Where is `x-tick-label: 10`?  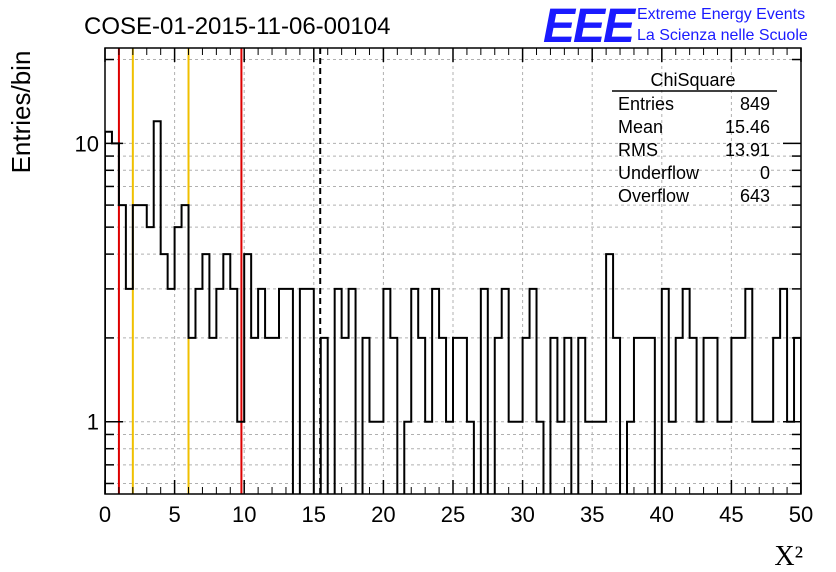 x-tick-label: 10 is located at coordinates (244, 514).